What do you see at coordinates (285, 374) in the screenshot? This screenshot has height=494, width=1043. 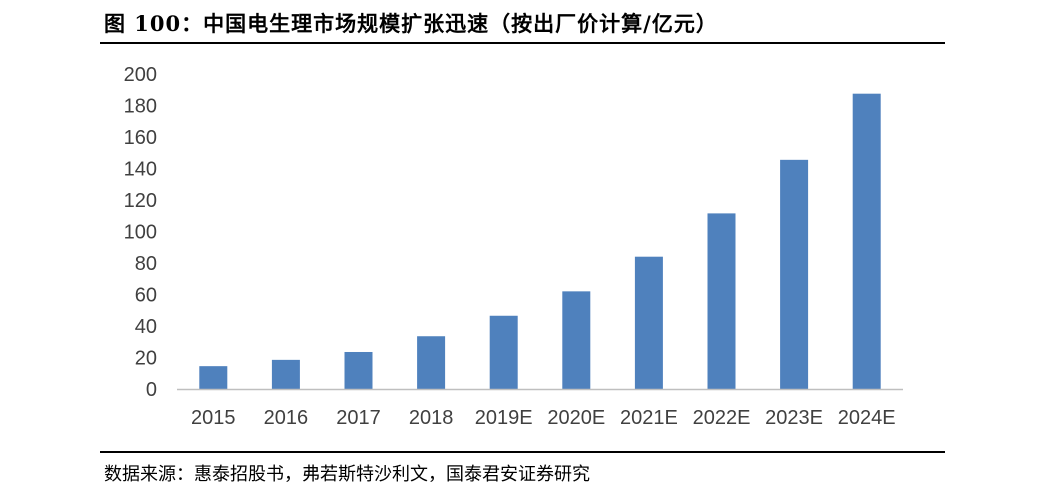 I see `bar-2016` at bounding box center [285, 374].